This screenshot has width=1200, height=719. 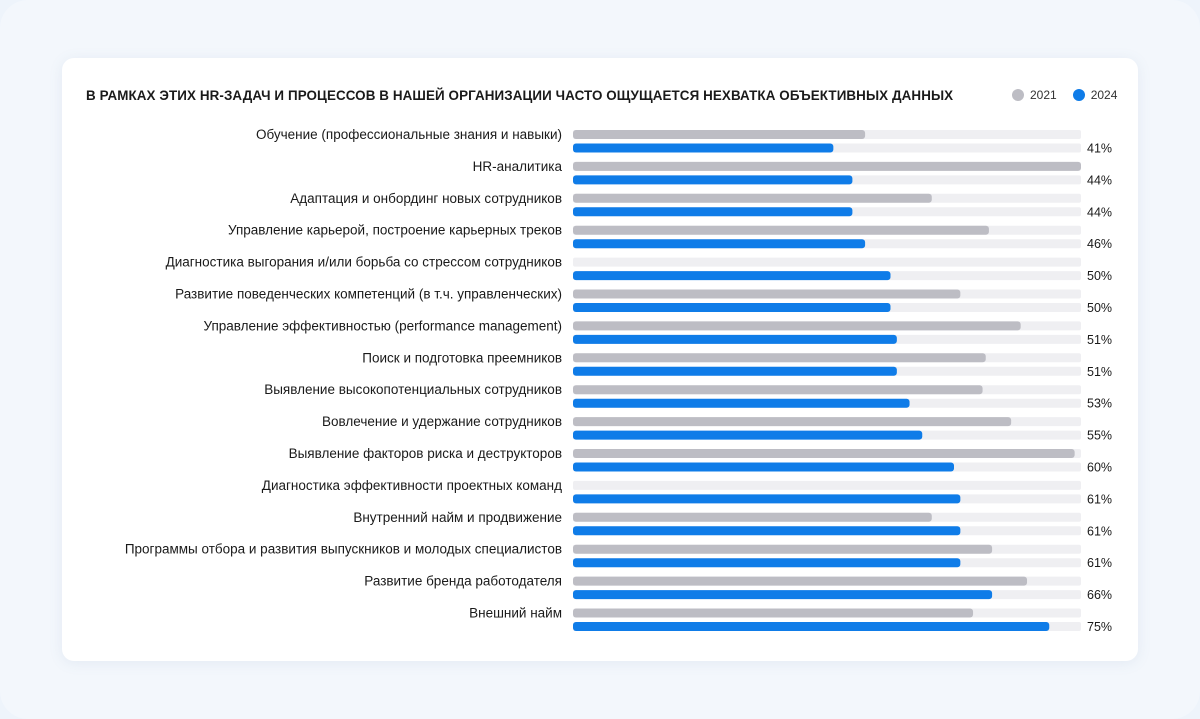 I want to click on legend-dot-2021, so click(x=1018, y=95).